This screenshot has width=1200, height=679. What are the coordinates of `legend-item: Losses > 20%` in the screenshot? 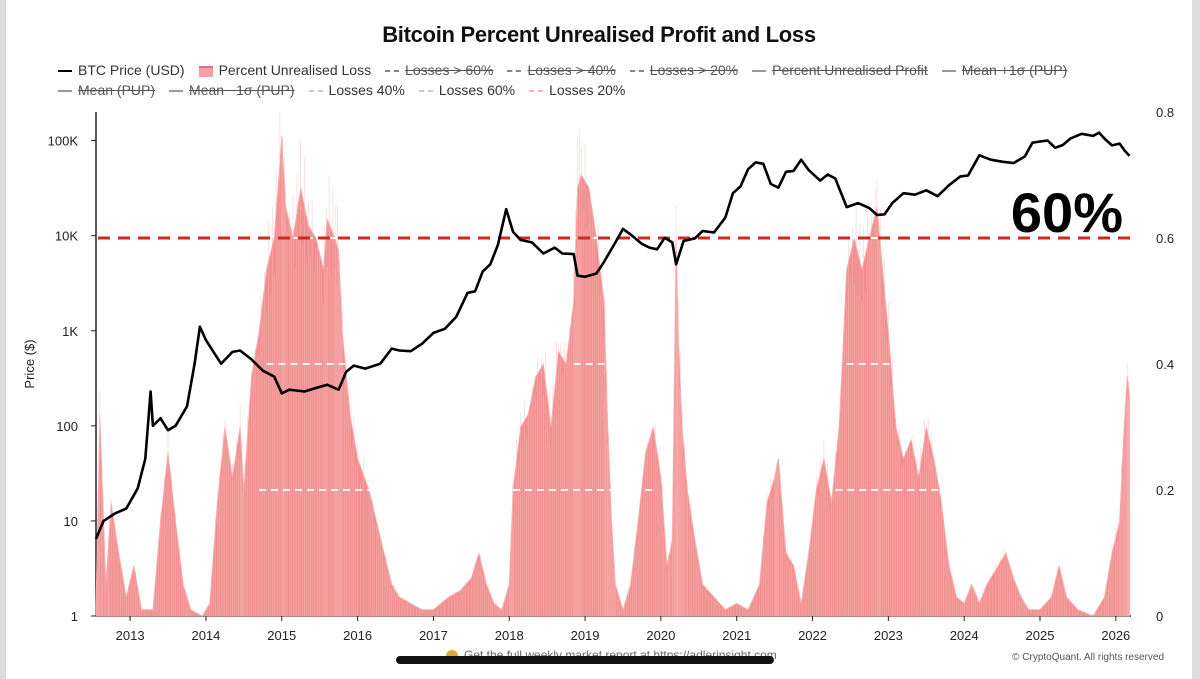 It's located at (684, 70).